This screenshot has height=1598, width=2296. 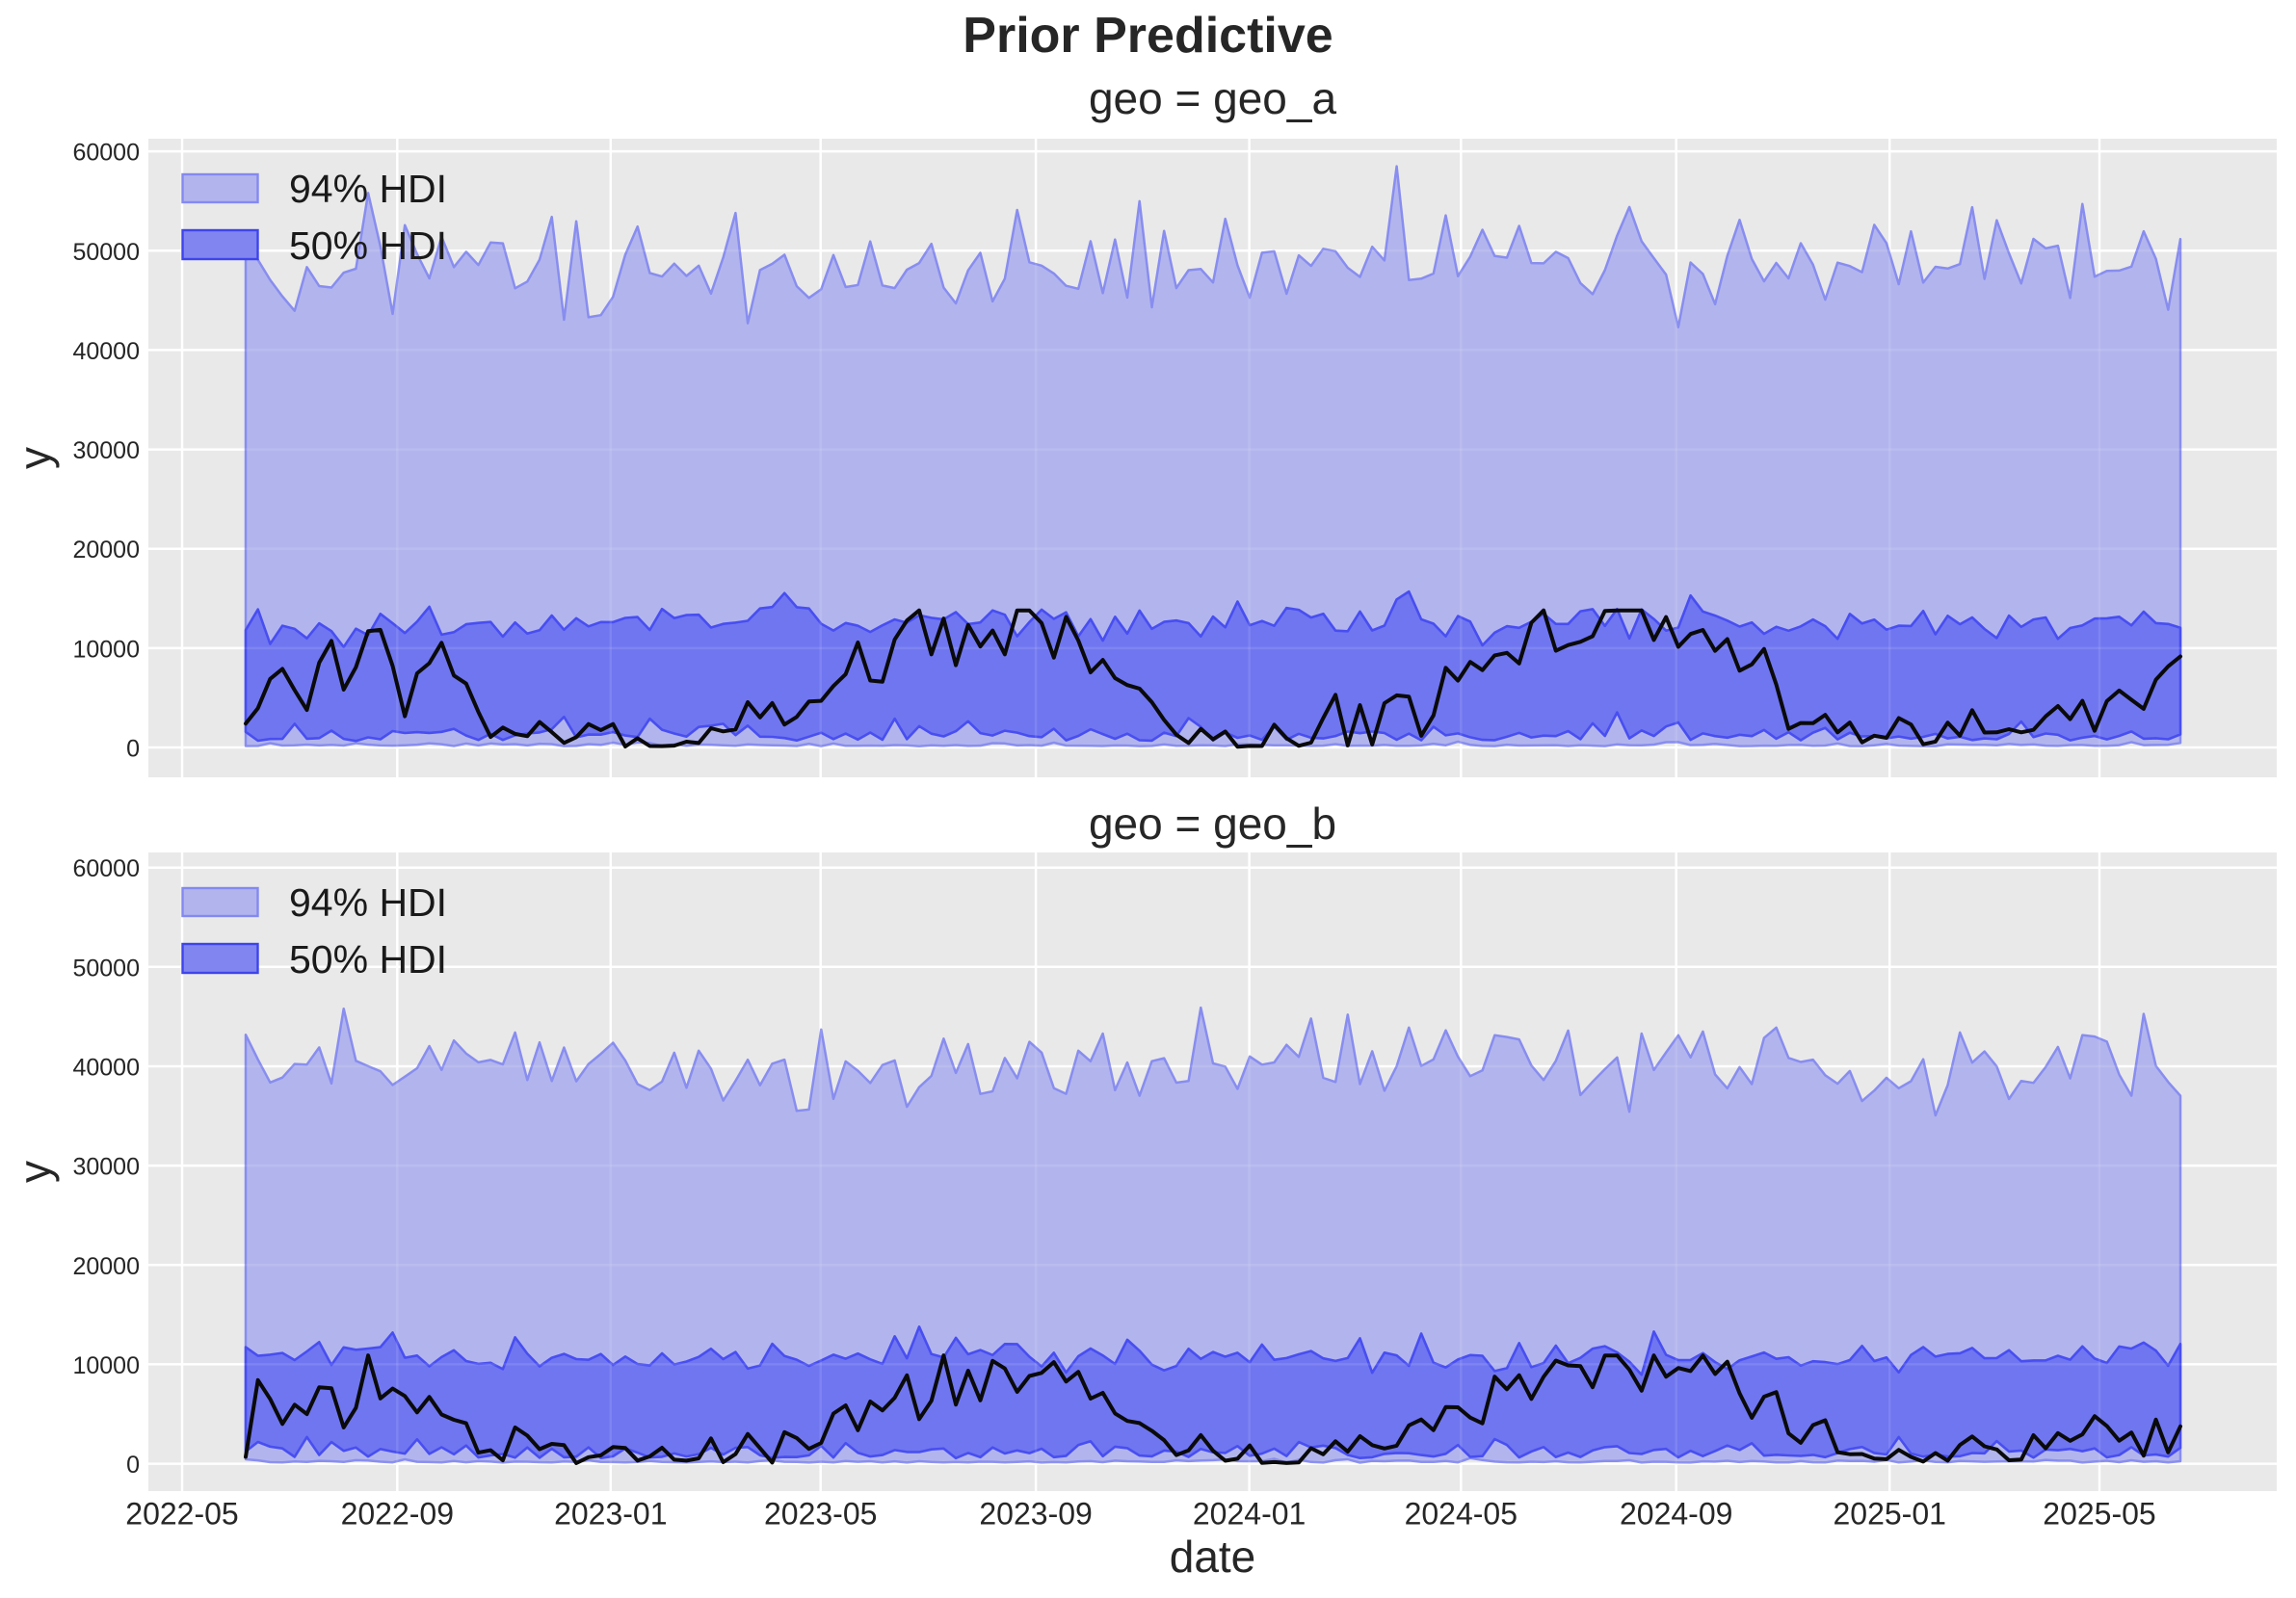 I want to click on svg-text: Prior Predictive, so click(x=1148, y=36).